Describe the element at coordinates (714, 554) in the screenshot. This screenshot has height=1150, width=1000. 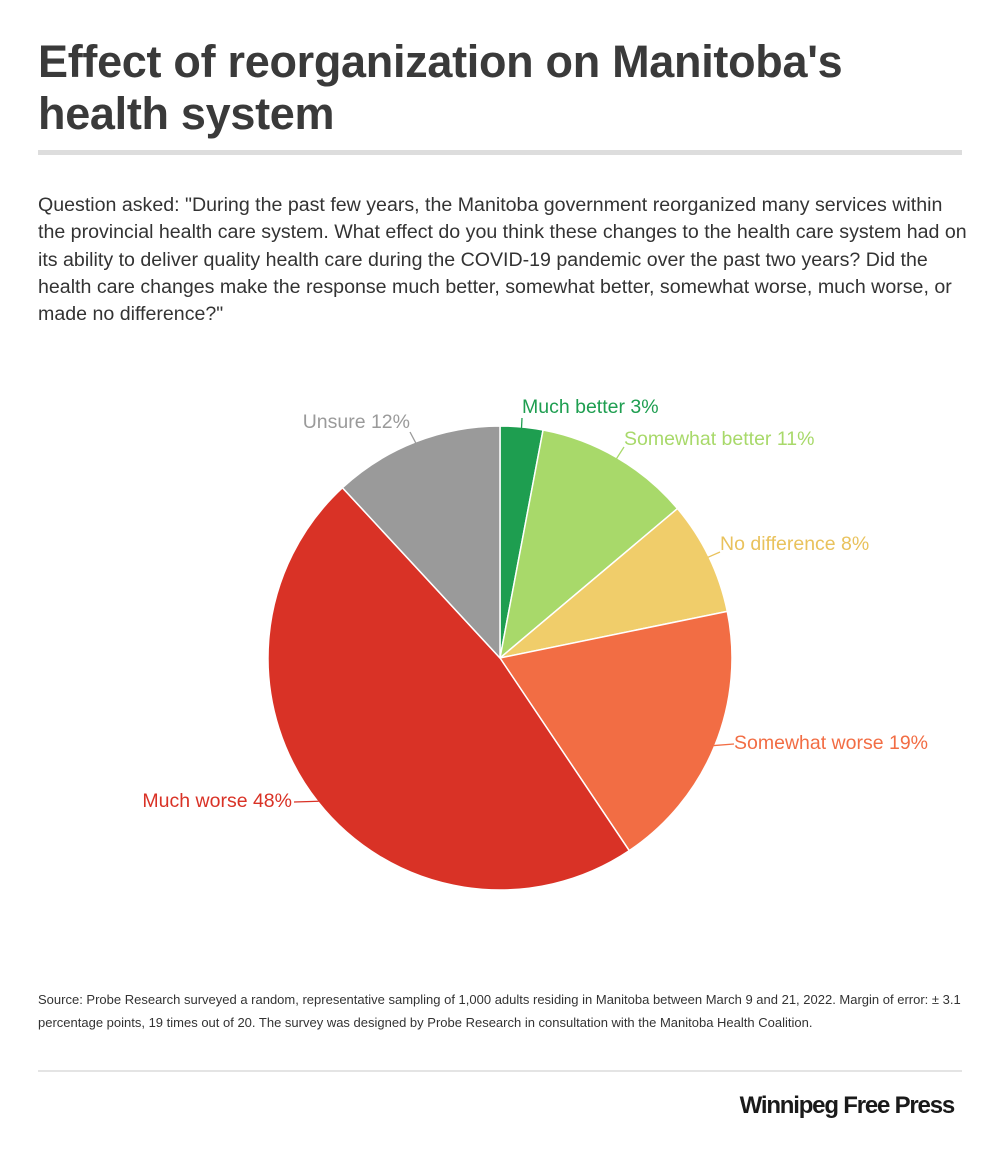
I see `leader-line-no-difference` at that location.